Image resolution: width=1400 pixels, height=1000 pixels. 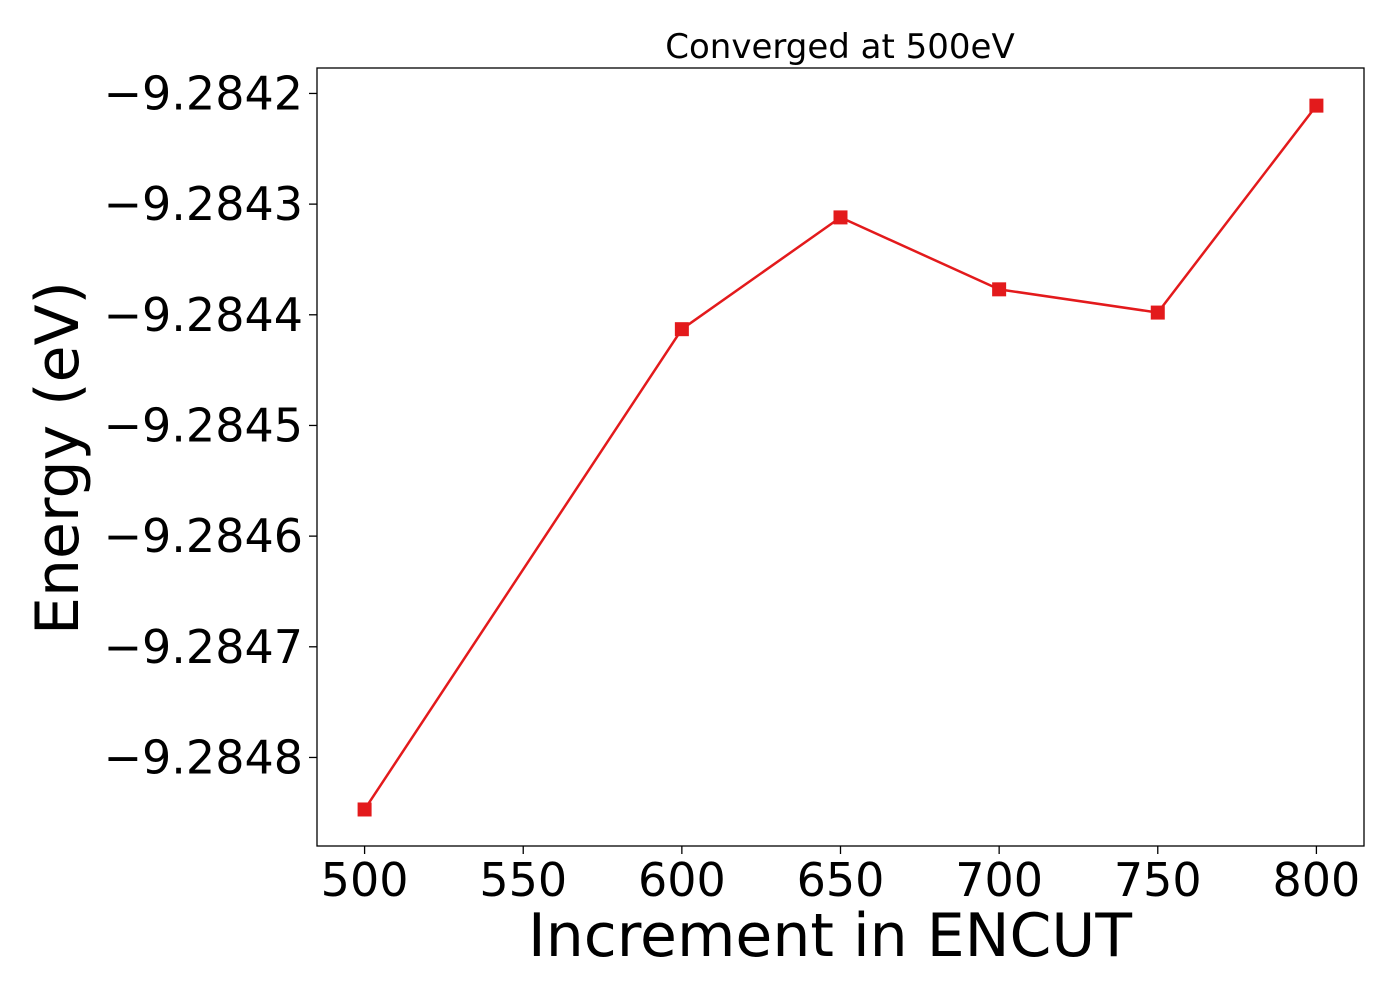 What do you see at coordinates (830, 936) in the screenshot?
I see `x-axis-label: Increment in ENCUT` at bounding box center [830, 936].